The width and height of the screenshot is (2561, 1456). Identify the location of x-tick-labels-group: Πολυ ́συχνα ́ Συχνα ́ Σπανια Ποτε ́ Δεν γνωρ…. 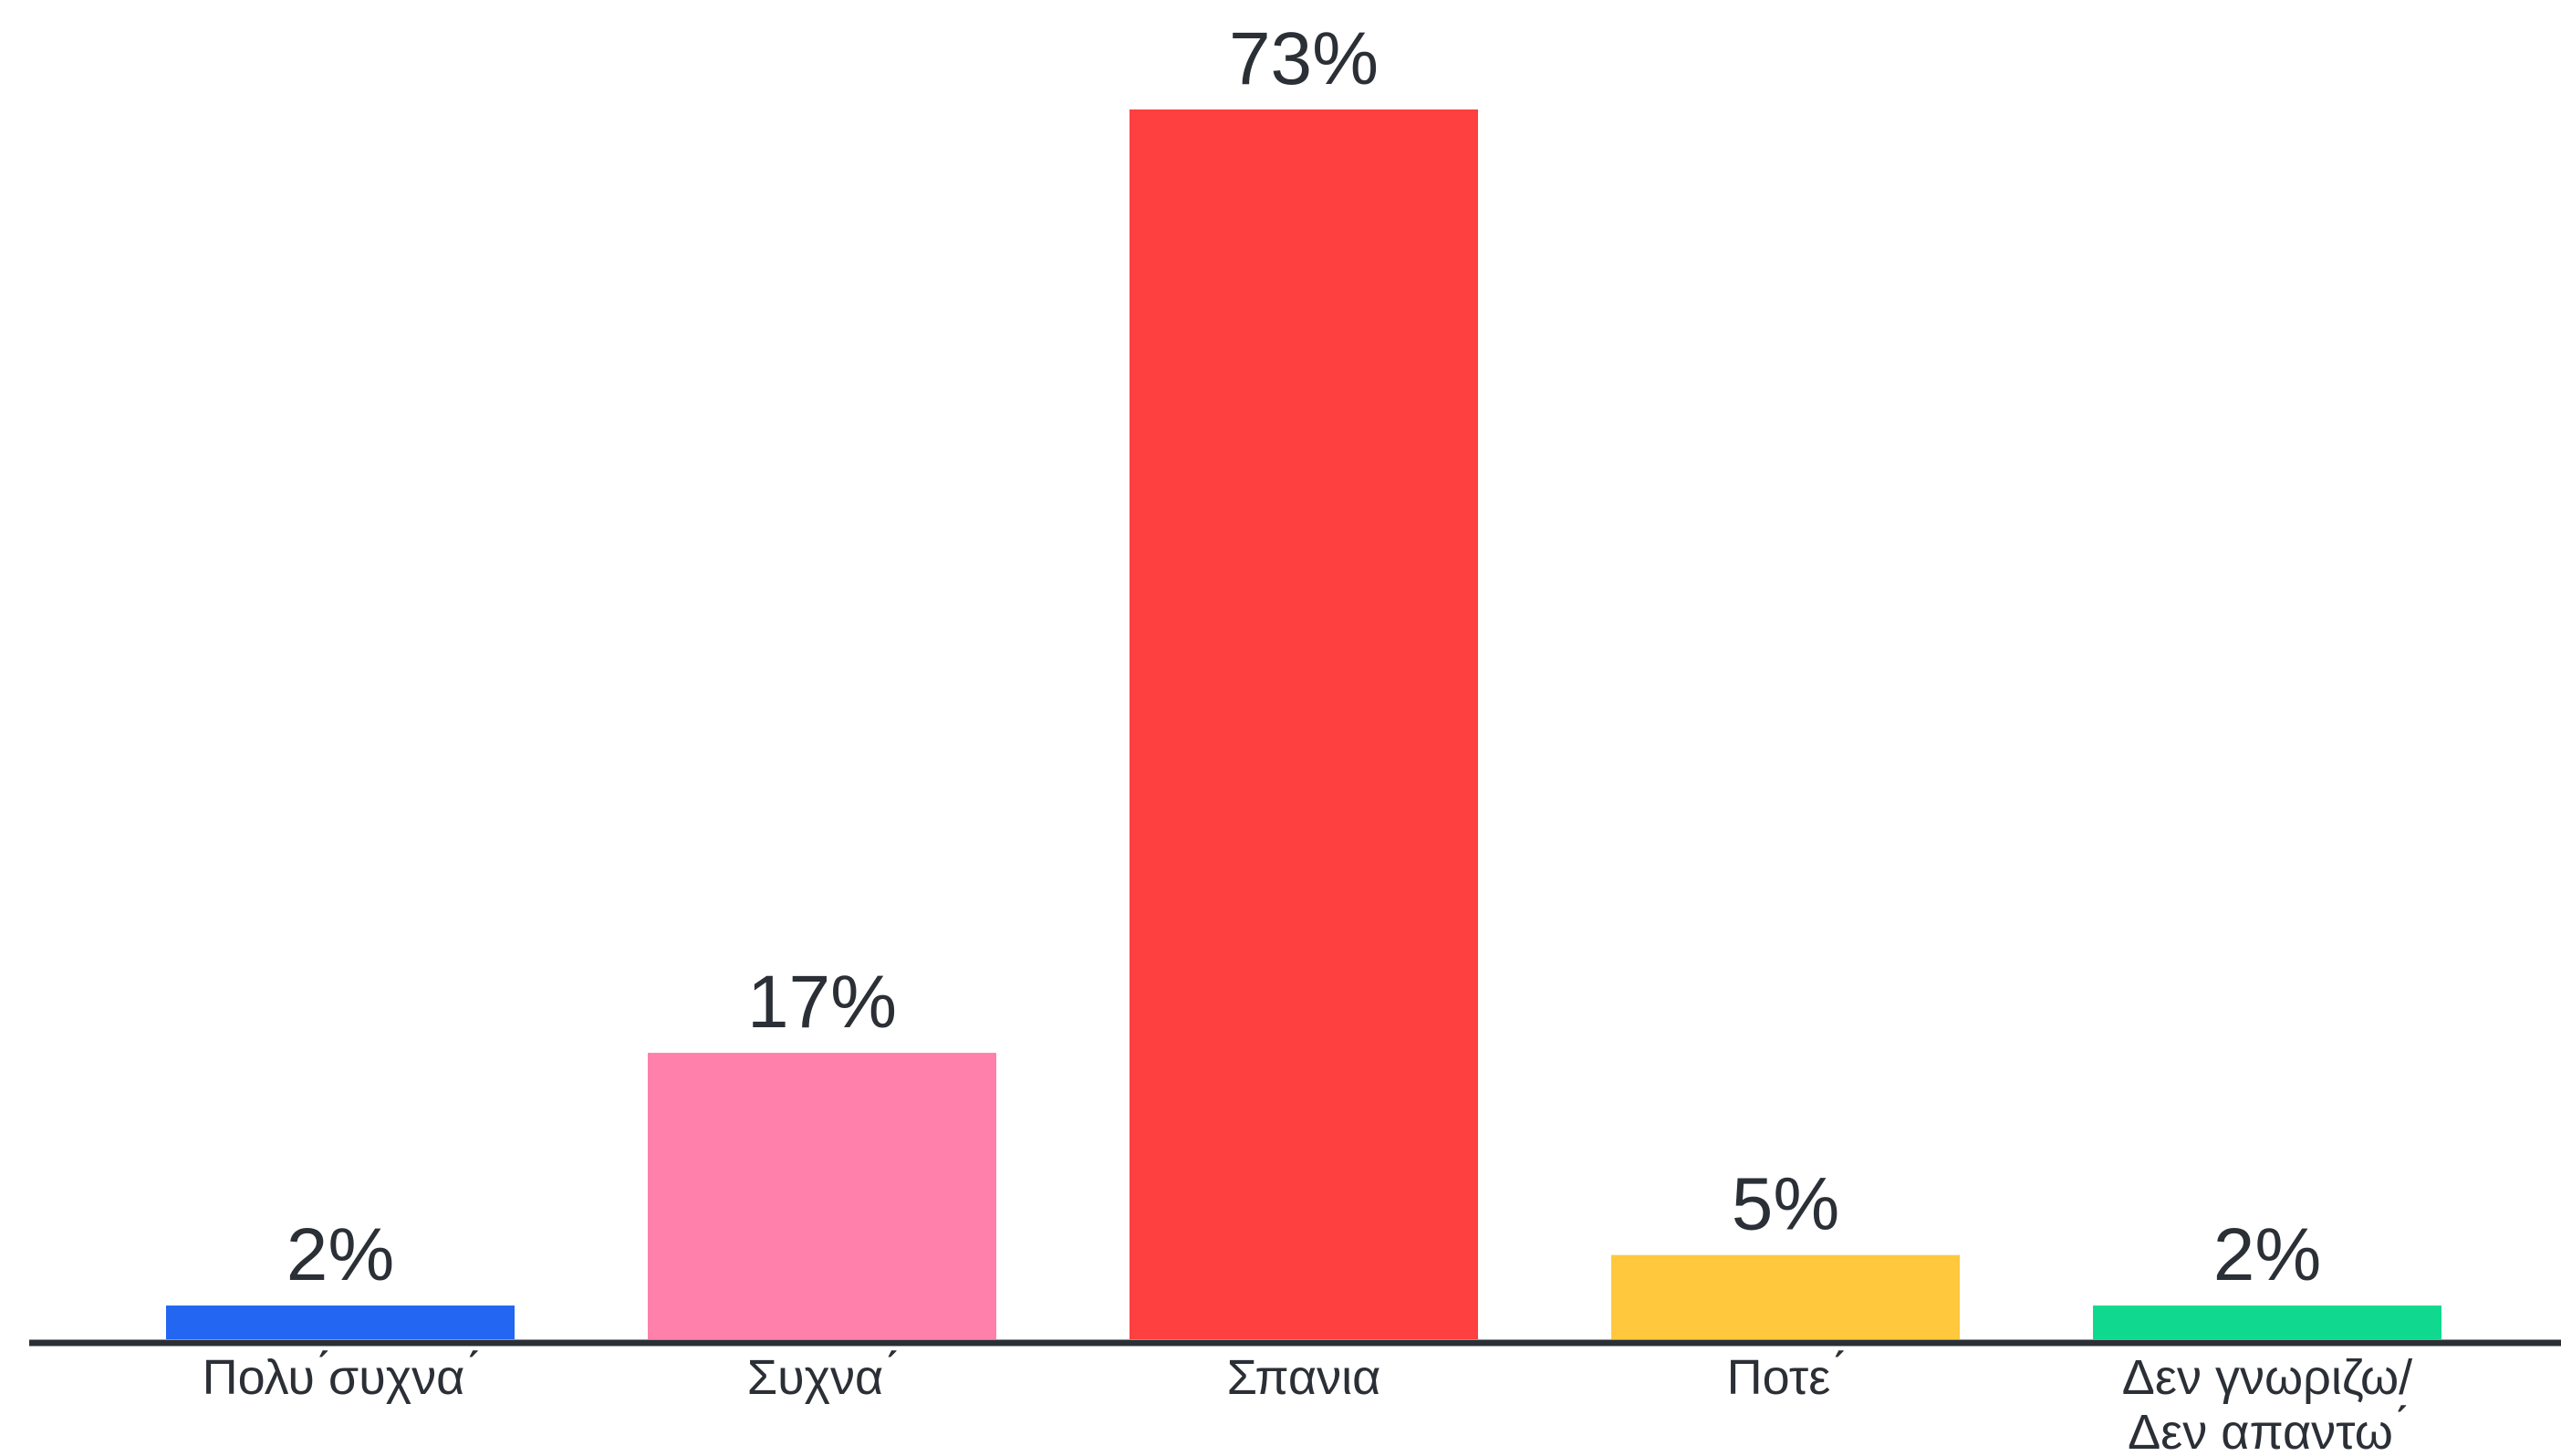
(1308, 1402).